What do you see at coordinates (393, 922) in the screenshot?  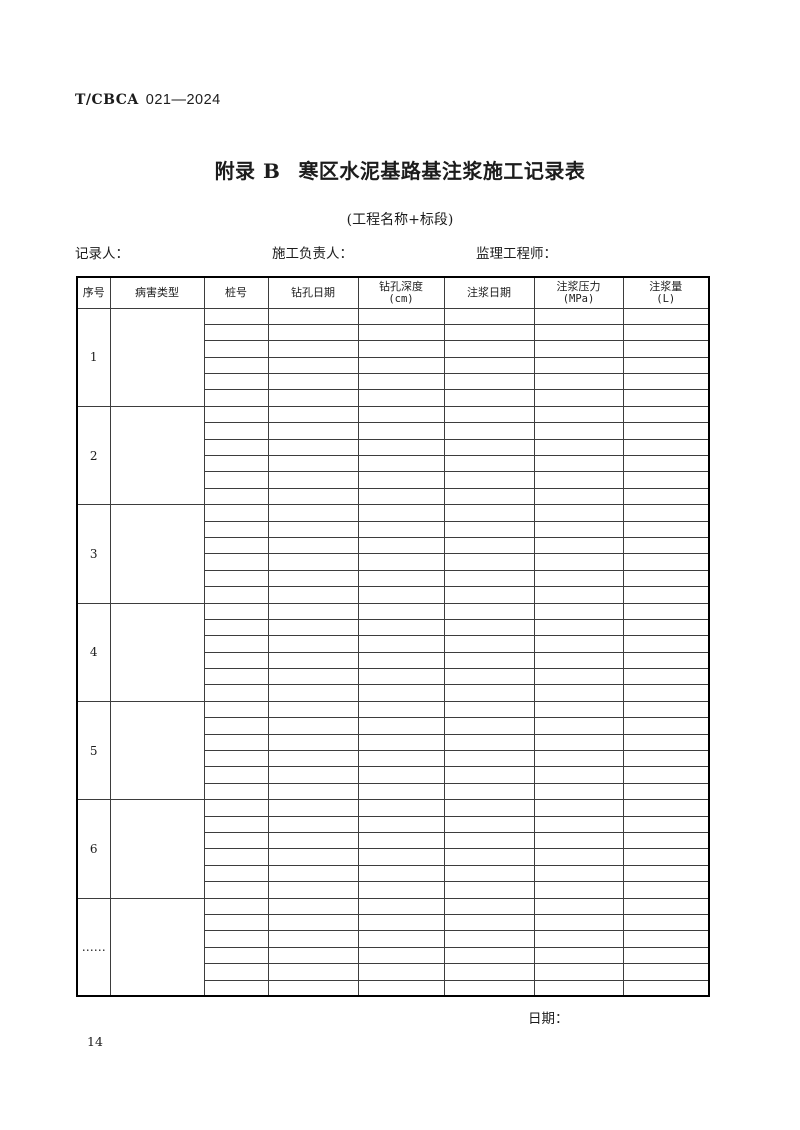 I see `table-row` at bounding box center [393, 922].